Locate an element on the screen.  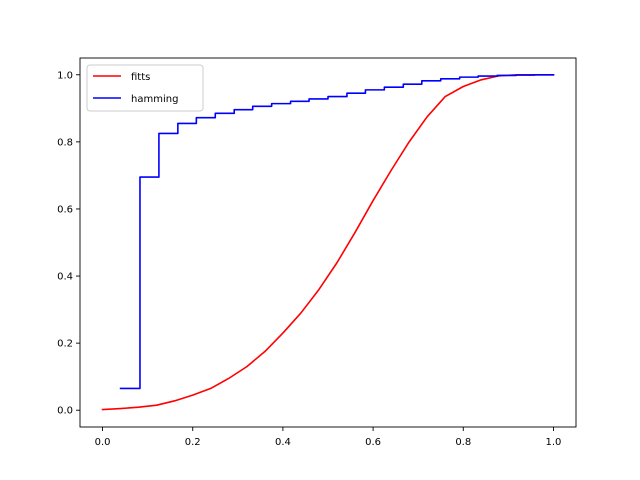
x-tick-label: 0.8 is located at coordinates (463, 442).